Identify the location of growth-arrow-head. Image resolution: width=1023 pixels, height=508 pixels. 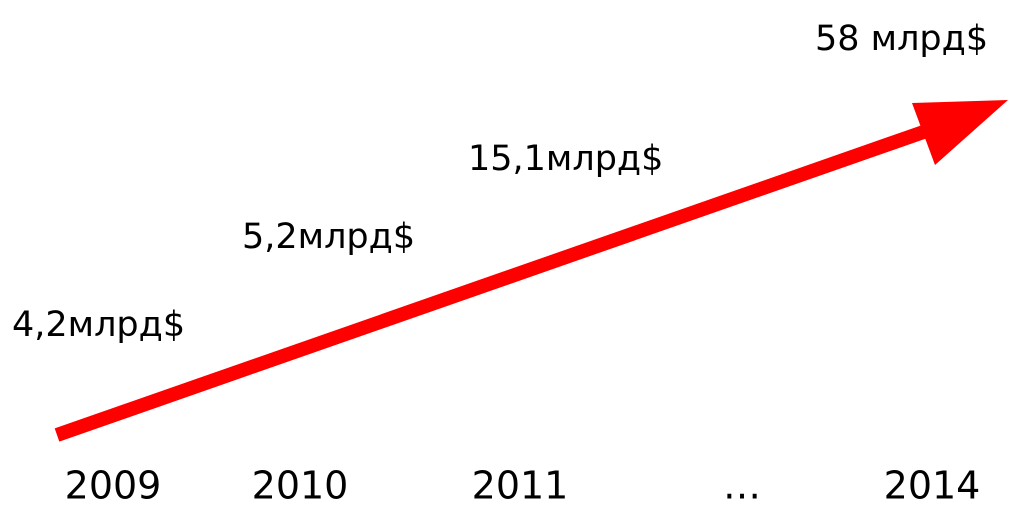
(960, 132).